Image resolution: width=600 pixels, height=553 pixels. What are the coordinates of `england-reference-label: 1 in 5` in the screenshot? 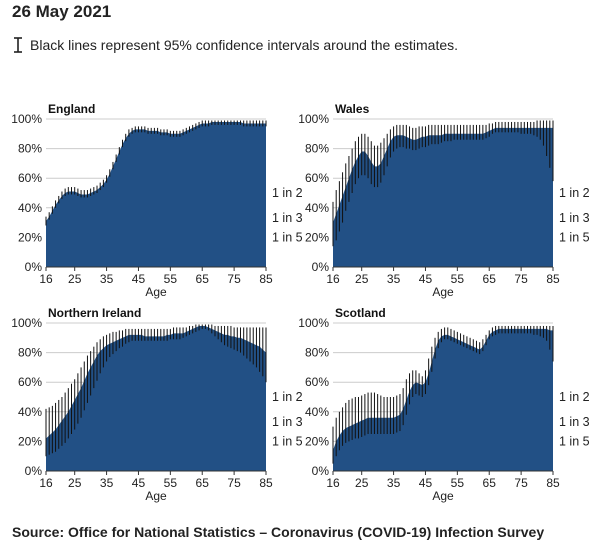 It's located at (287, 237).